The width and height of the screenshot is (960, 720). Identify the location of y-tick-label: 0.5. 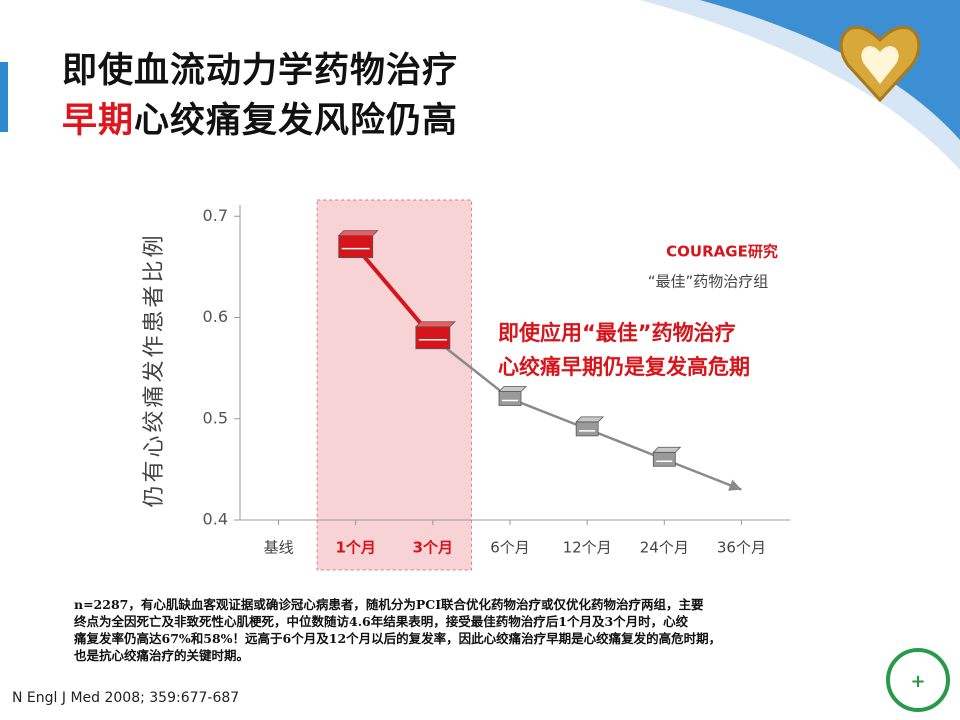
(215, 417).